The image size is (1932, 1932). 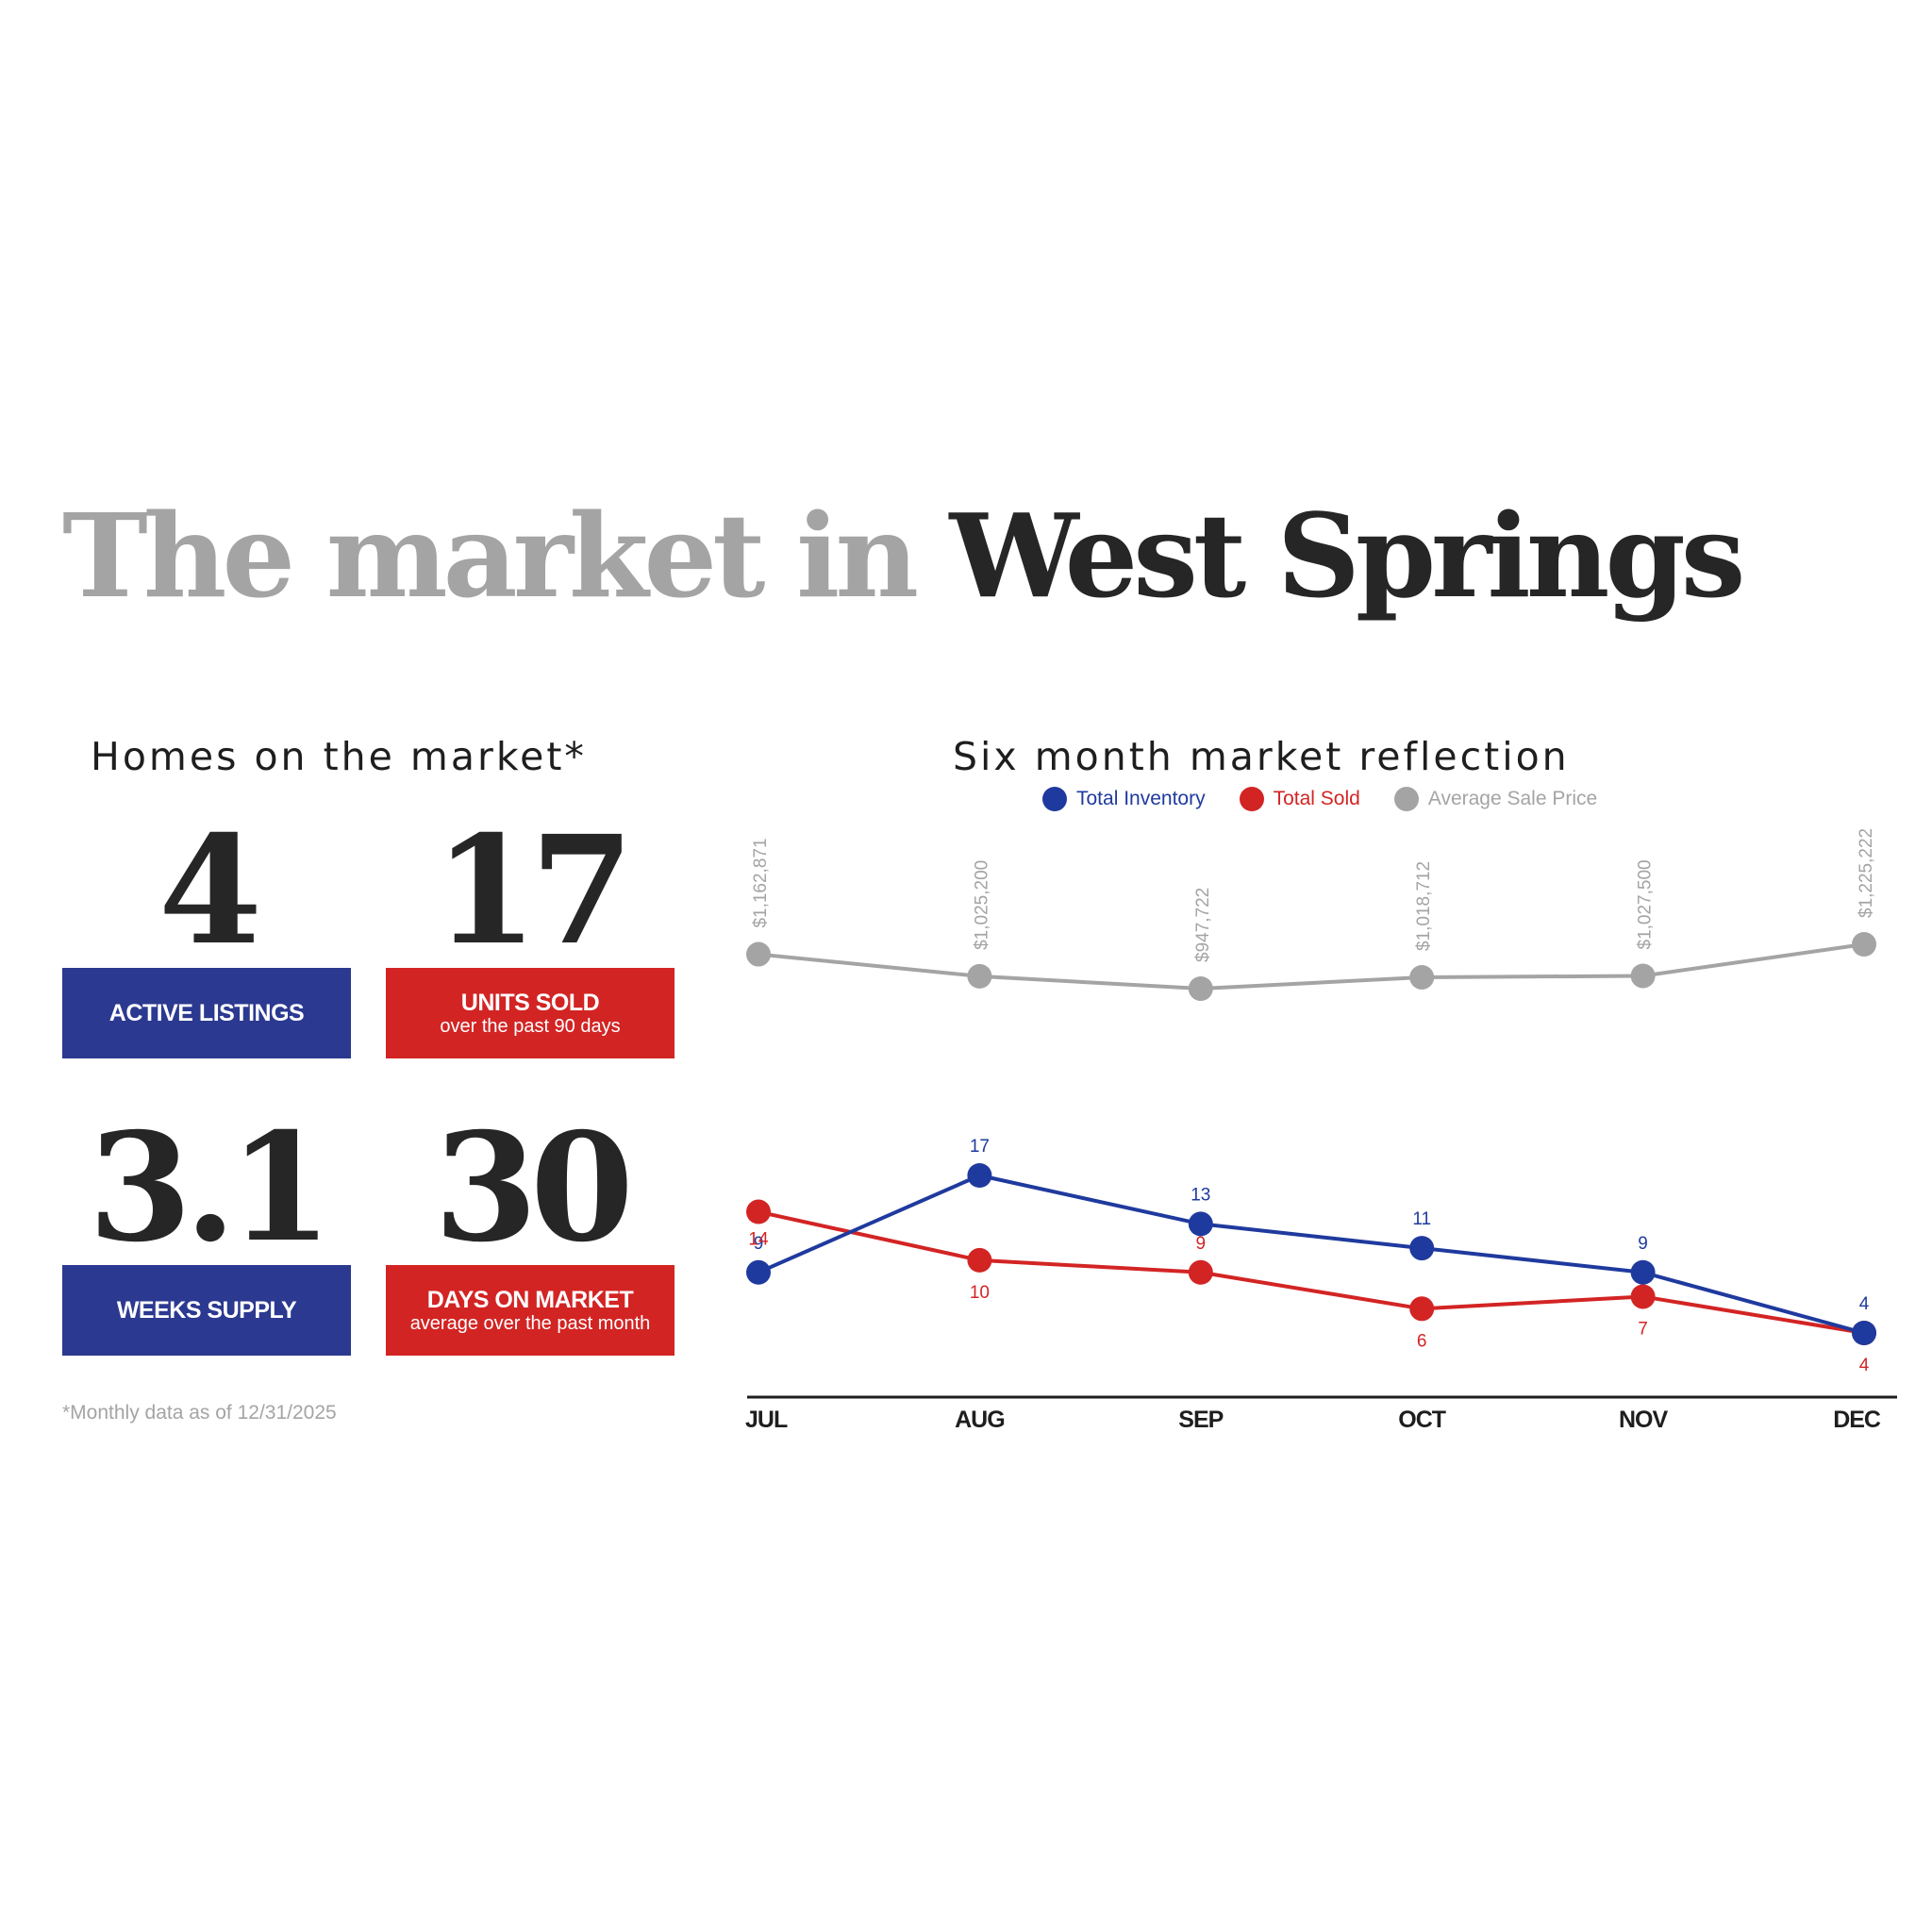 I want to click on x-tick-label: AUG, so click(x=980, y=1420).